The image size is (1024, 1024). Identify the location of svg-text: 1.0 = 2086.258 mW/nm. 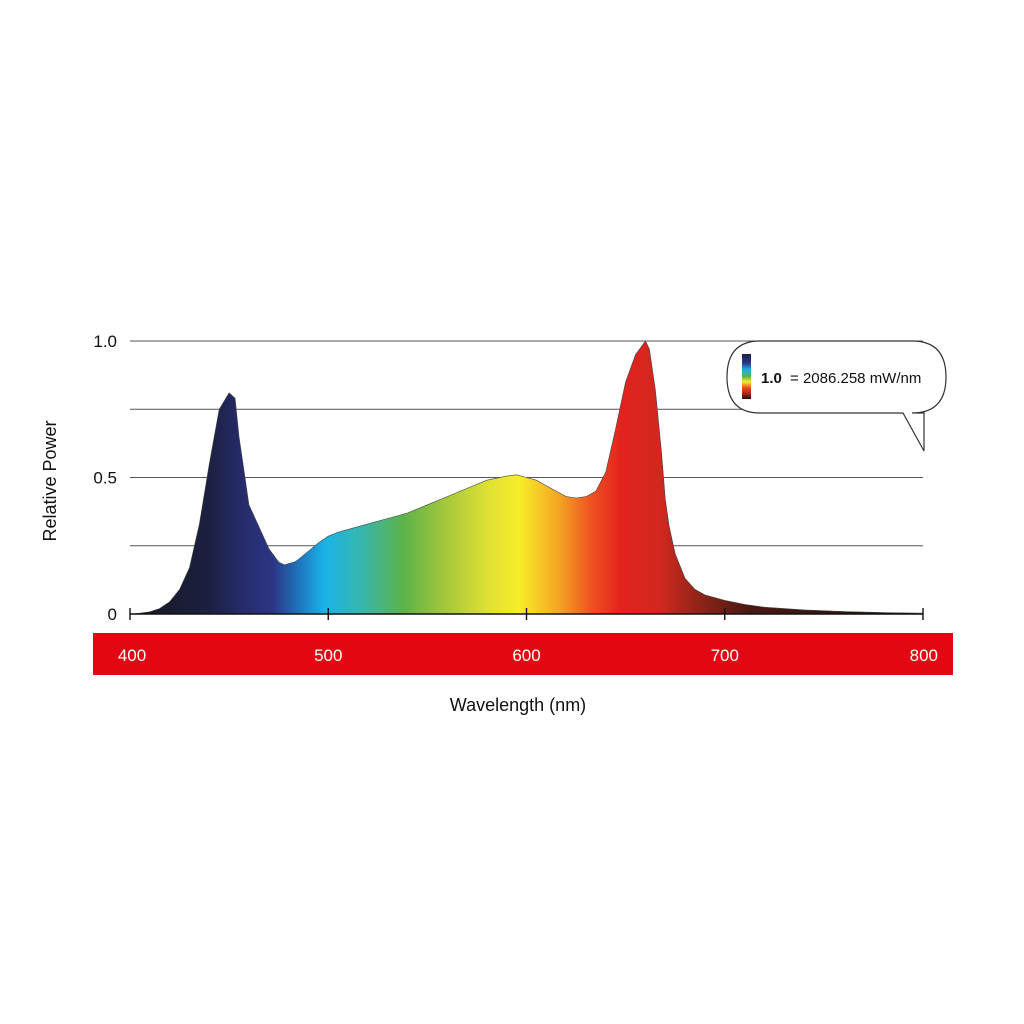
(841, 378).